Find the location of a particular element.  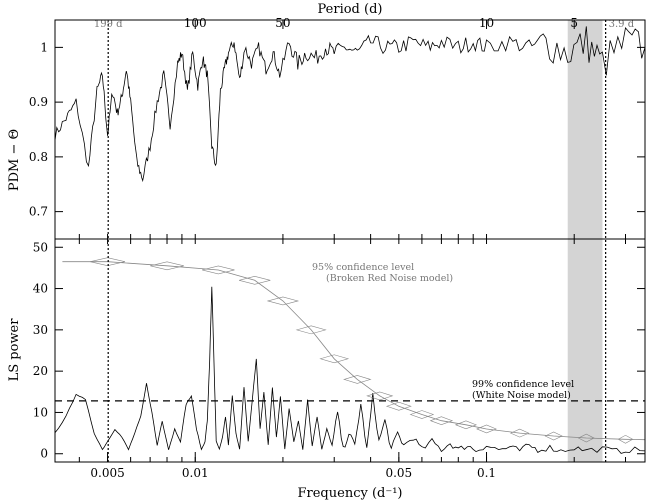

top-y-tick-label: 1 is located at coordinates (44, 47).